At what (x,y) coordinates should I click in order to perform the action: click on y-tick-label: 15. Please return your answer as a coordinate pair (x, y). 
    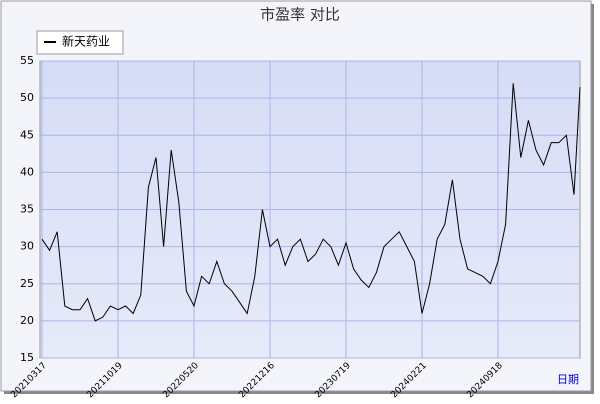
    Looking at the image, I should click on (27, 357).